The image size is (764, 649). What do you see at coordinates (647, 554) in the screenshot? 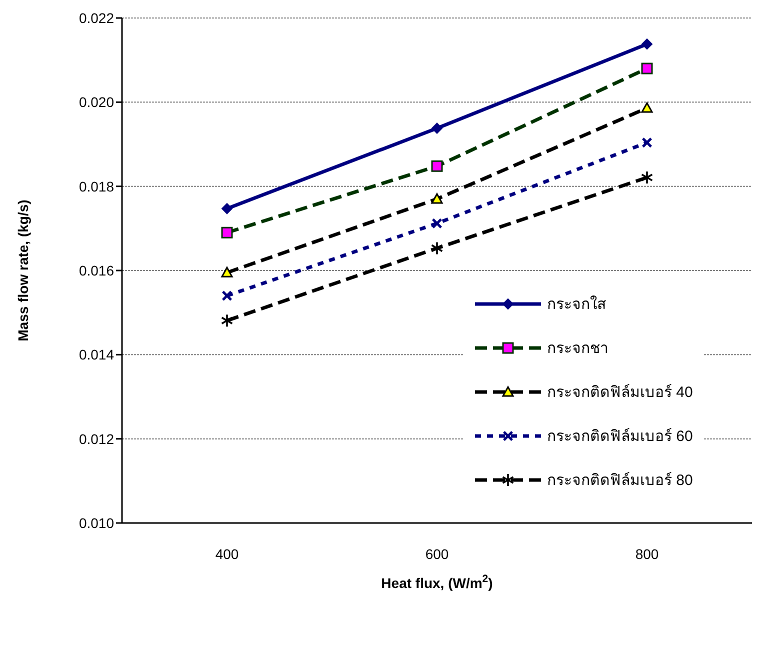
I see `x-tick-label: 800` at bounding box center [647, 554].